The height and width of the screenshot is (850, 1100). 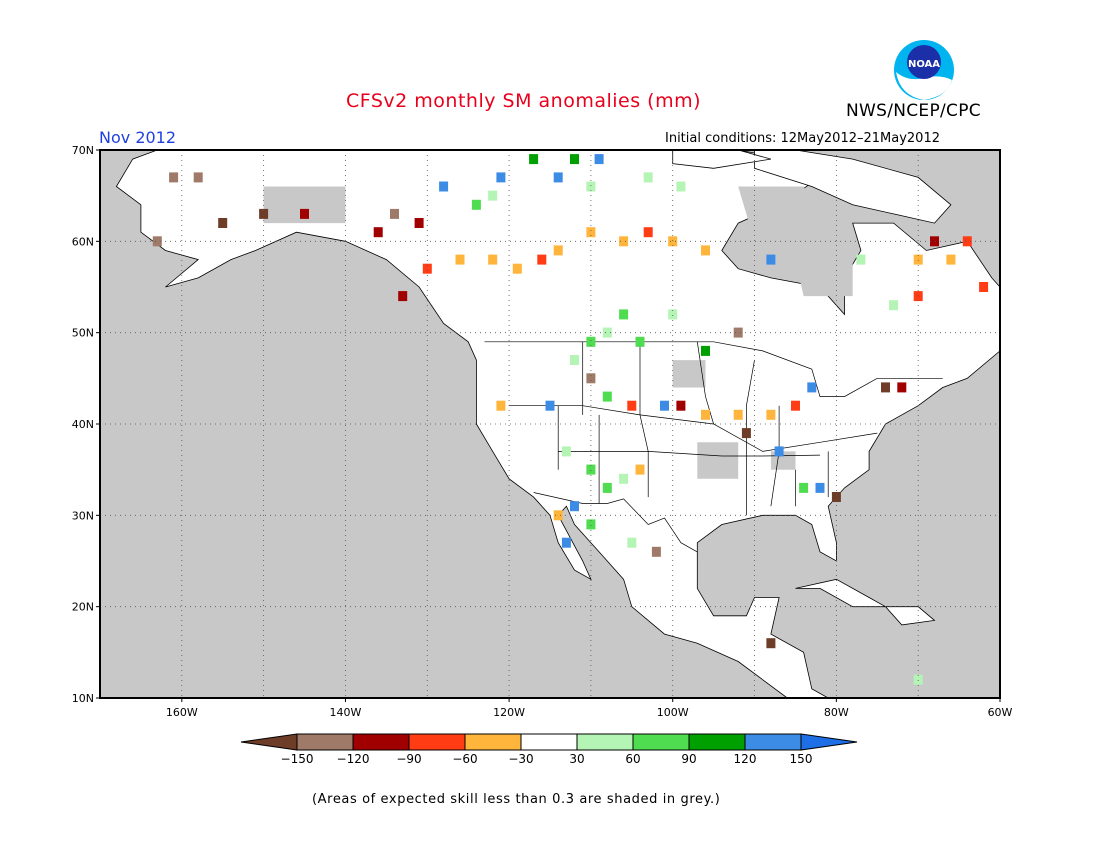 I want to click on chart-title: CFSv2 monthly SM anomalies (mm), so click(x=524, y=101).